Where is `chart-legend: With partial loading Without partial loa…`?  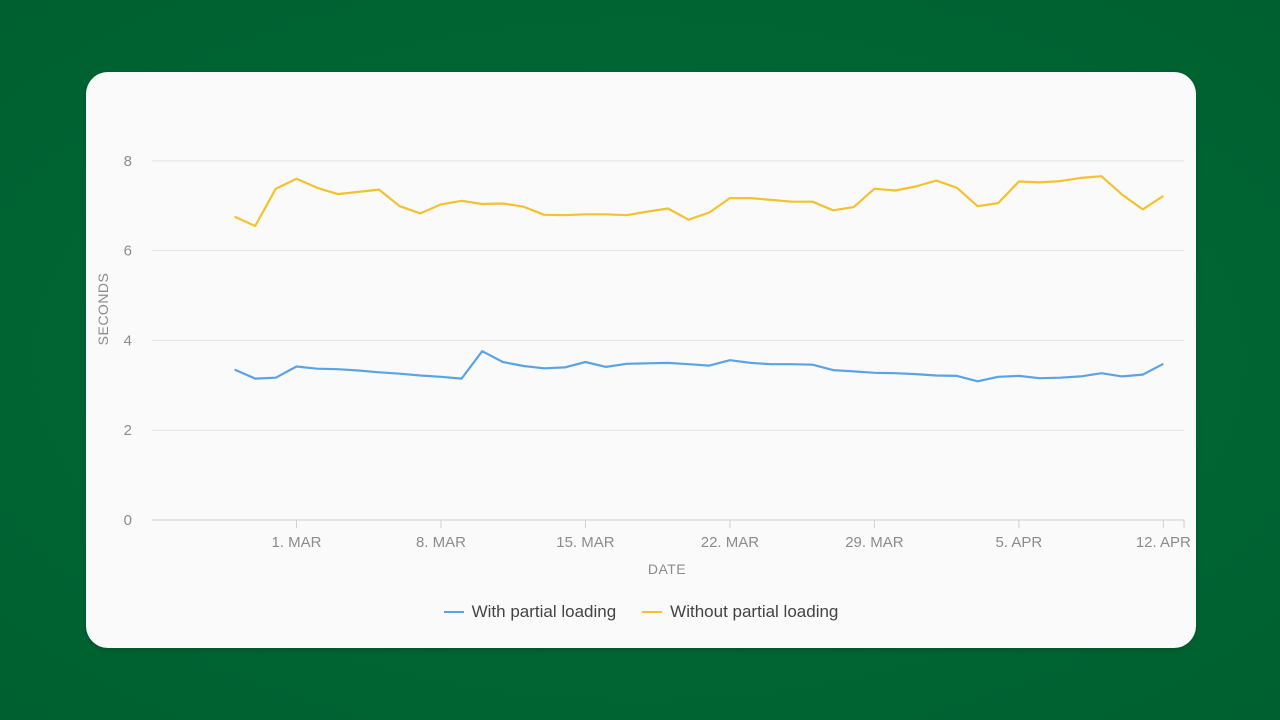
chart-legend: With partial loading Without partial loa… is located at coordinates (641, 612).